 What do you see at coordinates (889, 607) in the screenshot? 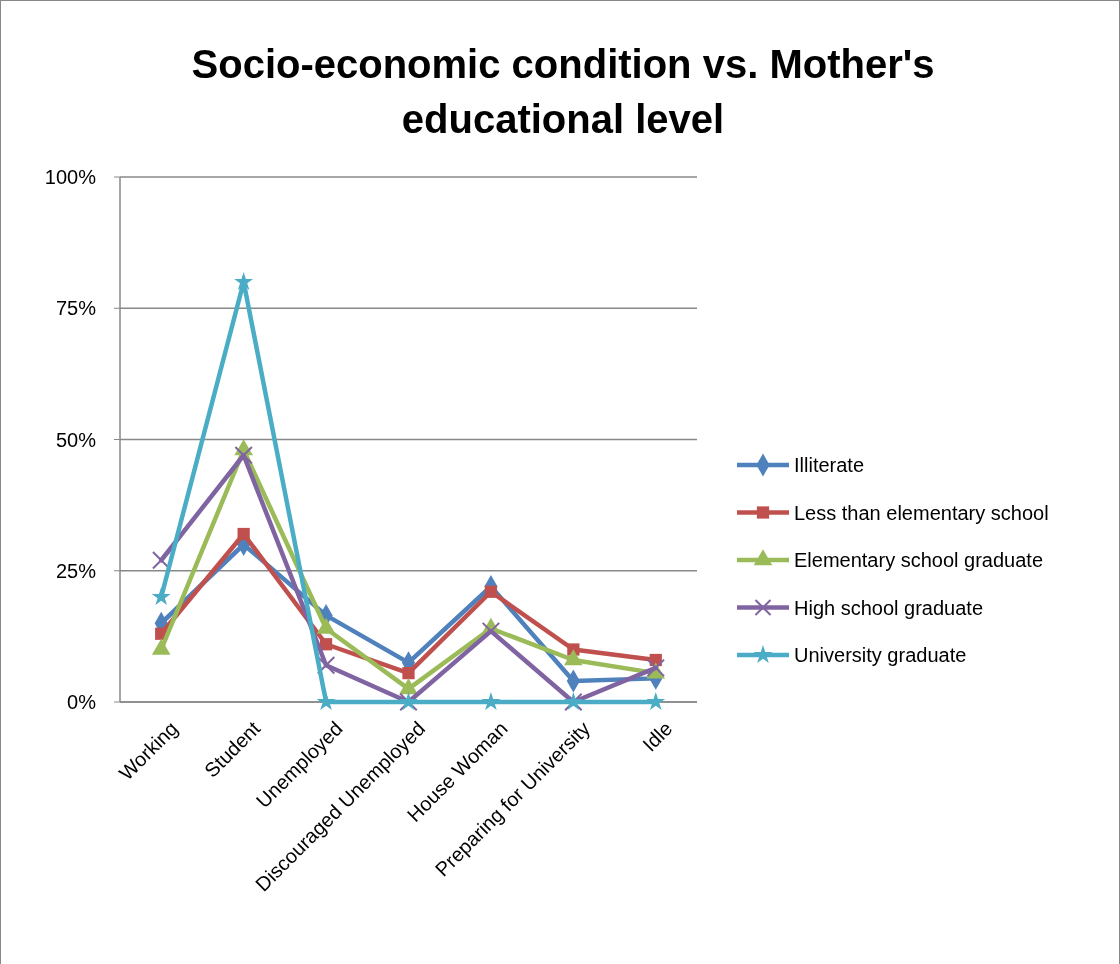
I see `legend-label: High school graduate` at bounding box center [889, 607].